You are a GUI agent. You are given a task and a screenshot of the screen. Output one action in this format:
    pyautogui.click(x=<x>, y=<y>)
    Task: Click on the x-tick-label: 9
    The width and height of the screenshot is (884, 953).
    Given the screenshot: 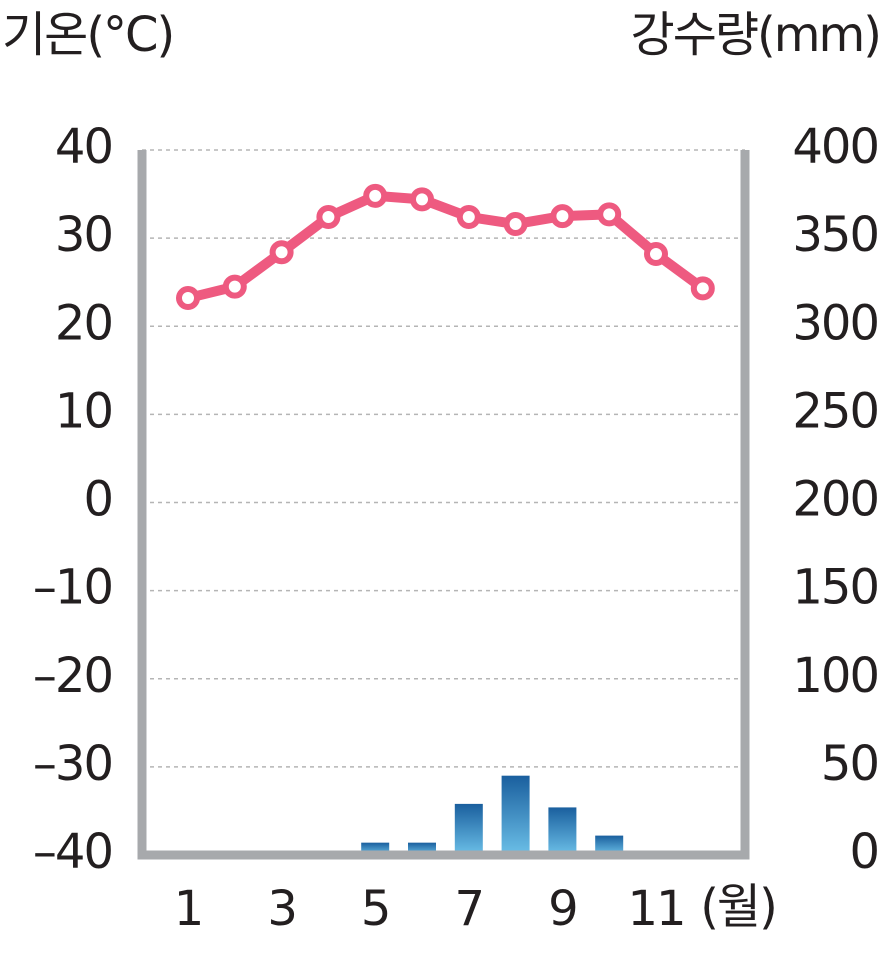 What is the action you would take?
    pyautogui.click(x=562, y=909)
    